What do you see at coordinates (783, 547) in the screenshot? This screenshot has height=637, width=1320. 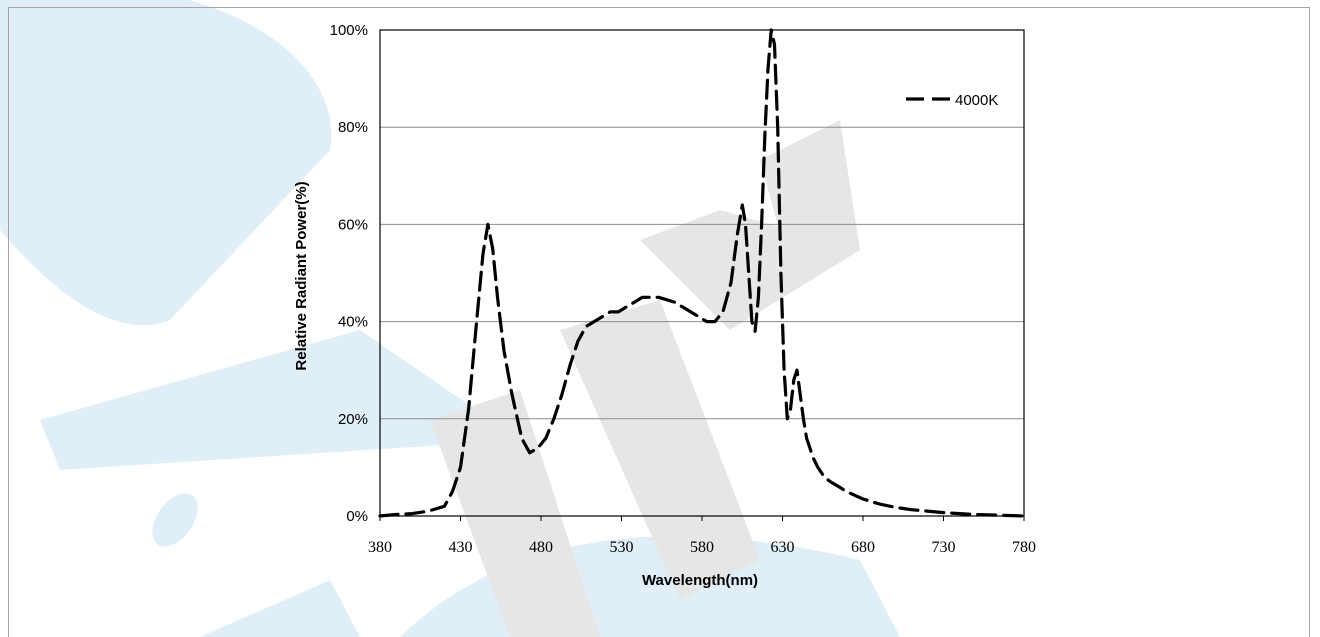 I see `x-tick-label: 630` at bounding box center [783, 547].